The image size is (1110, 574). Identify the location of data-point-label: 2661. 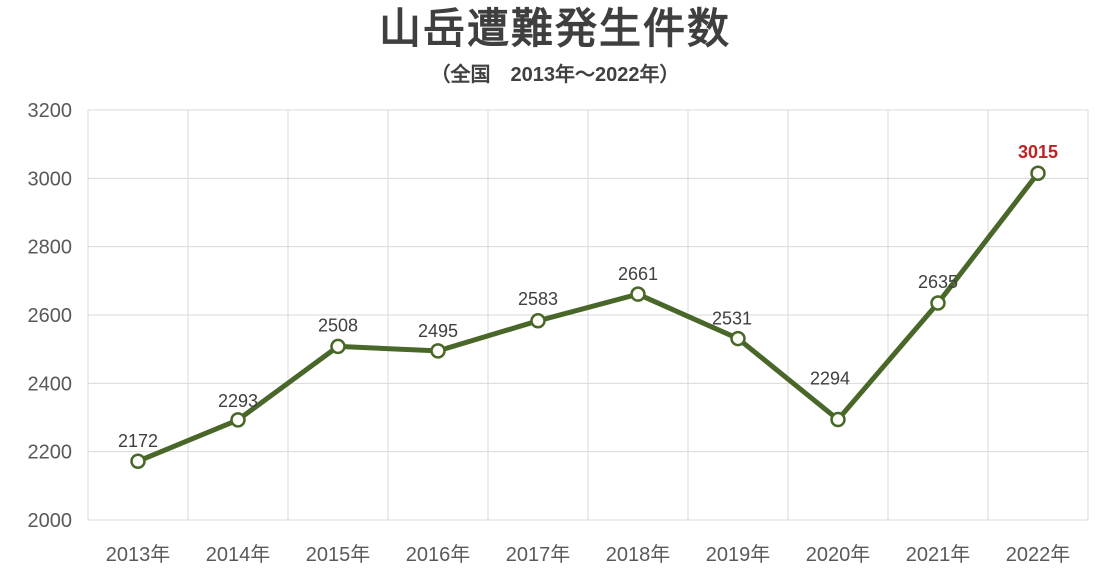
(638, 274).